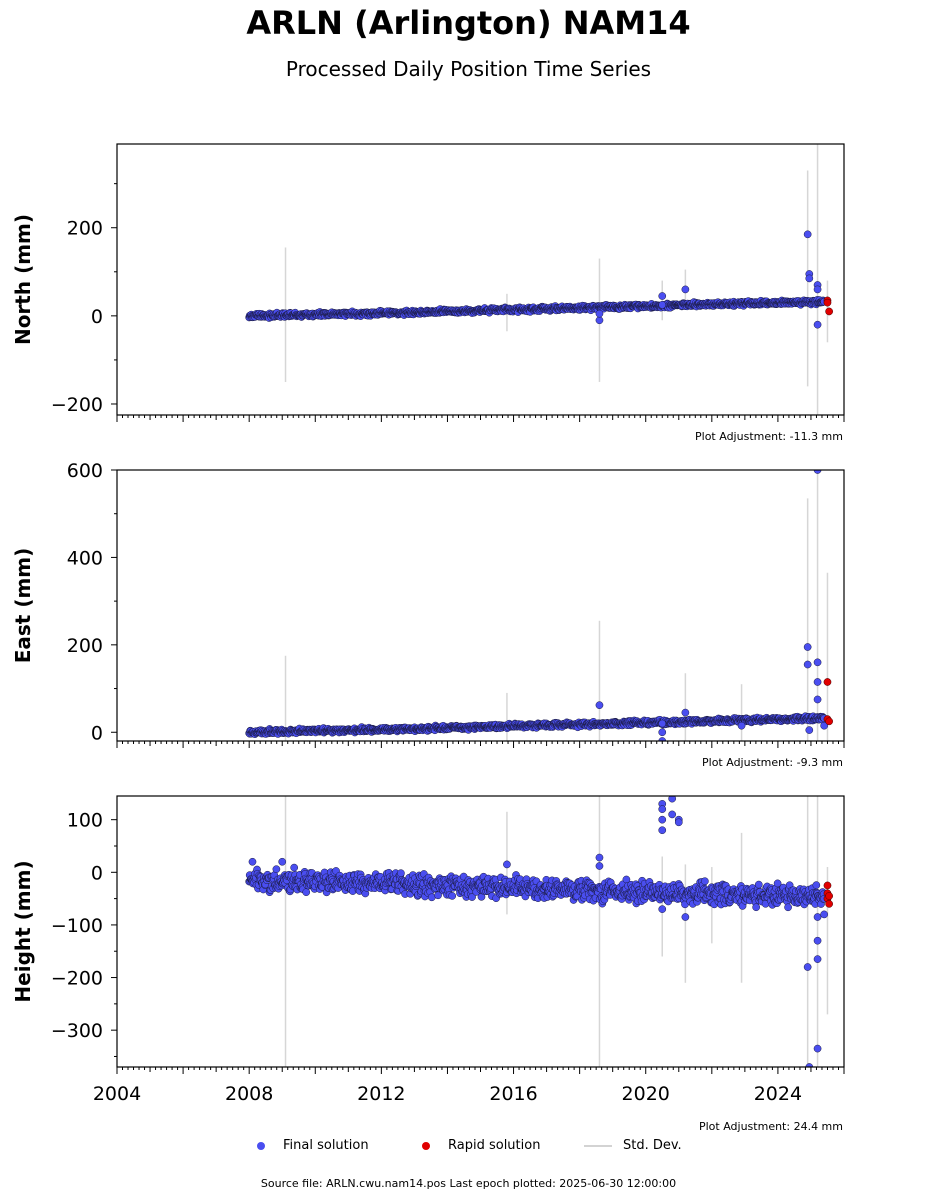 The height and width of the screenshot is (1200, 937). What do you see at coordinates (468, 23) in the screenshot?
I see `figure-title: ARLN (Arlington) NAM14` at bounding box center [468, 23].